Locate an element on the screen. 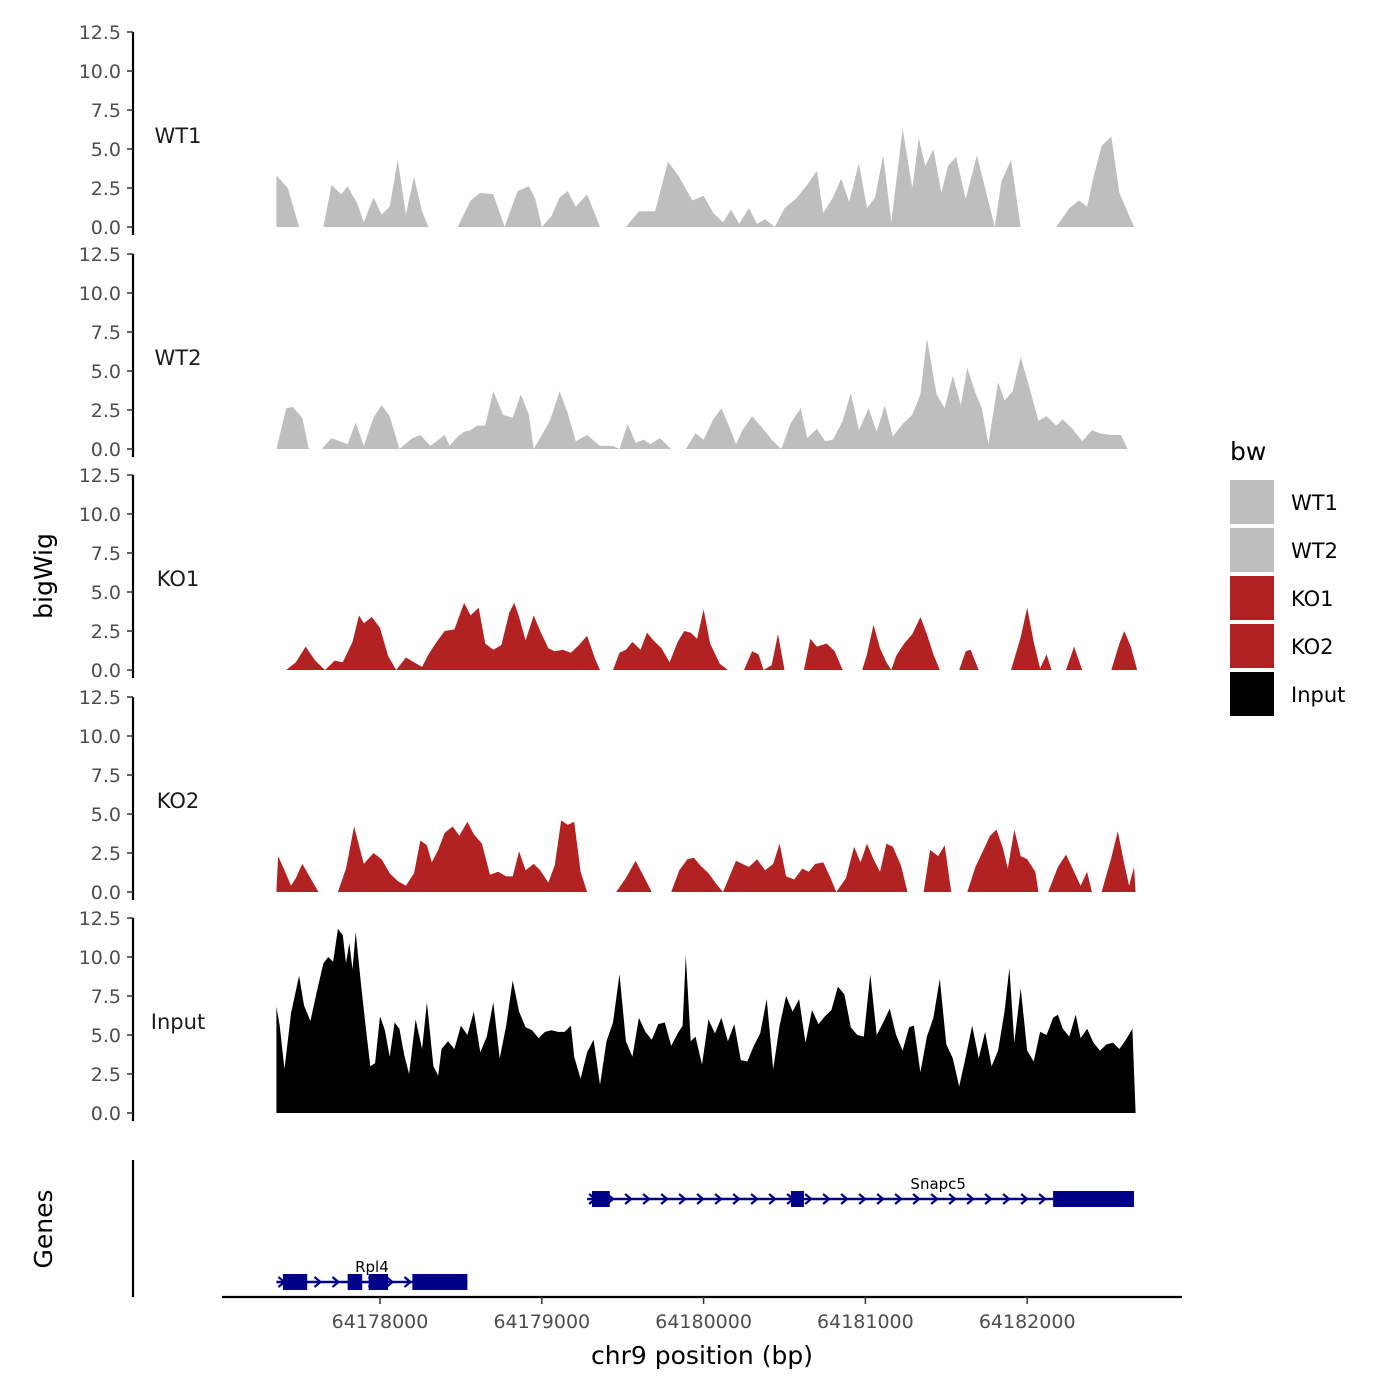  legend-label-wt1: WT1 is located at coordinates (1314, 503).